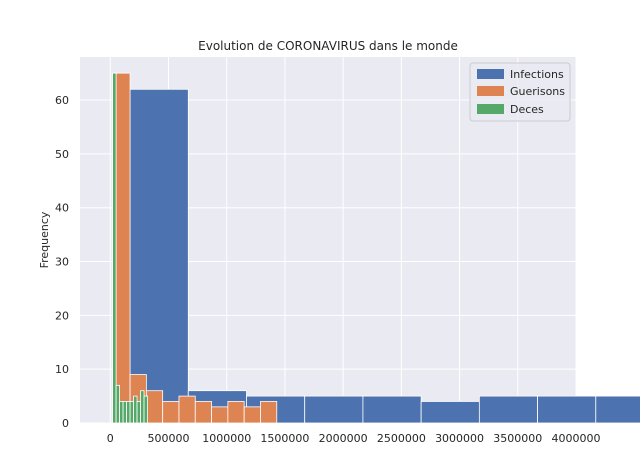  I want to click on legend-label-guerisons: Guerisons, so click(537, 91).